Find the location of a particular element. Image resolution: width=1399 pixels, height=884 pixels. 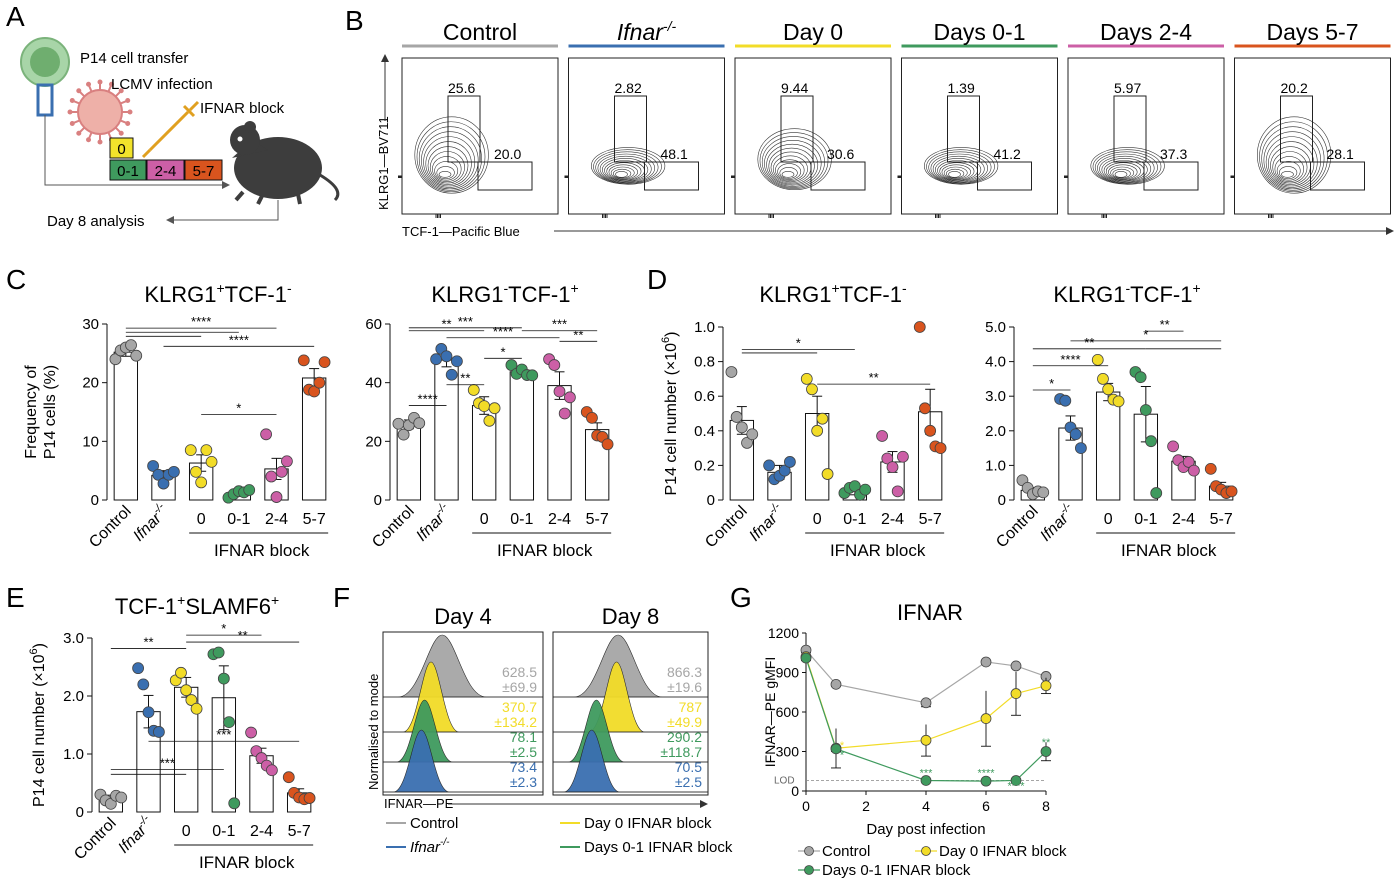

histogram-sd: ±134.2 is located at coordinates (515, 722).